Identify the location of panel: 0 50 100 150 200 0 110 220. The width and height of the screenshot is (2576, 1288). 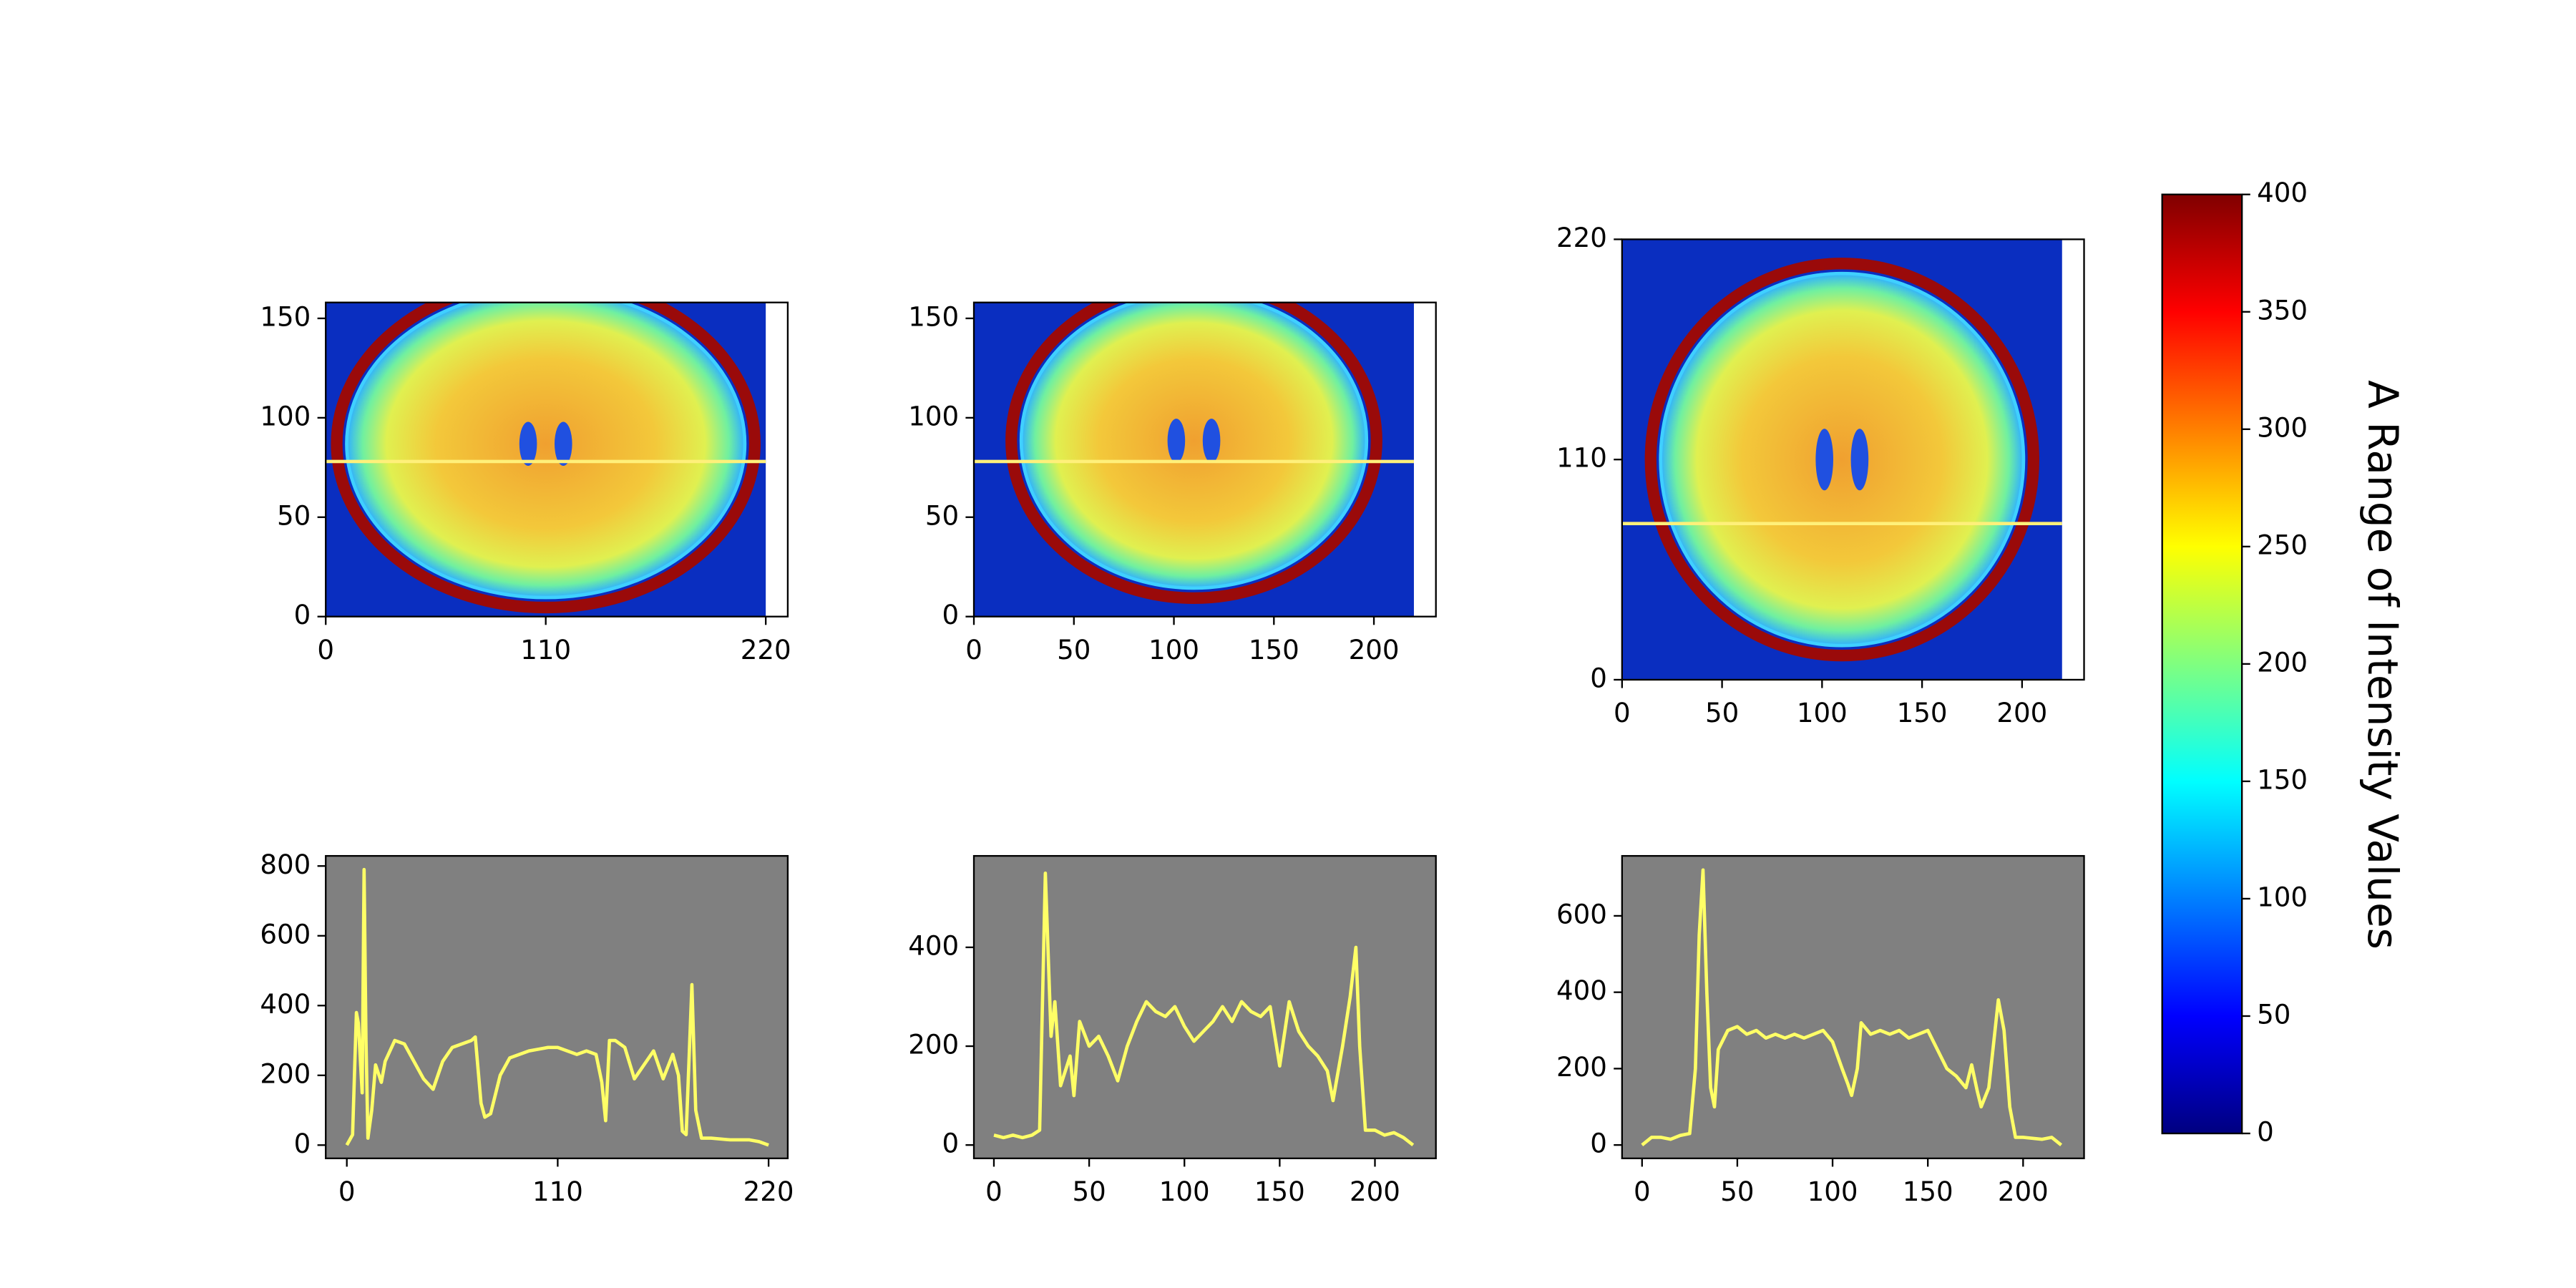
(1820, 475).